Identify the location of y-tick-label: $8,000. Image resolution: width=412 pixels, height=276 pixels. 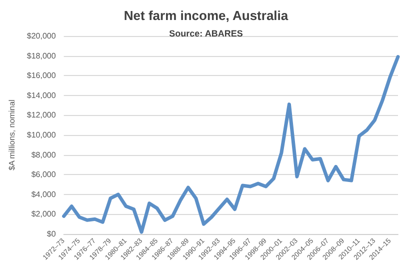
(43, 155).